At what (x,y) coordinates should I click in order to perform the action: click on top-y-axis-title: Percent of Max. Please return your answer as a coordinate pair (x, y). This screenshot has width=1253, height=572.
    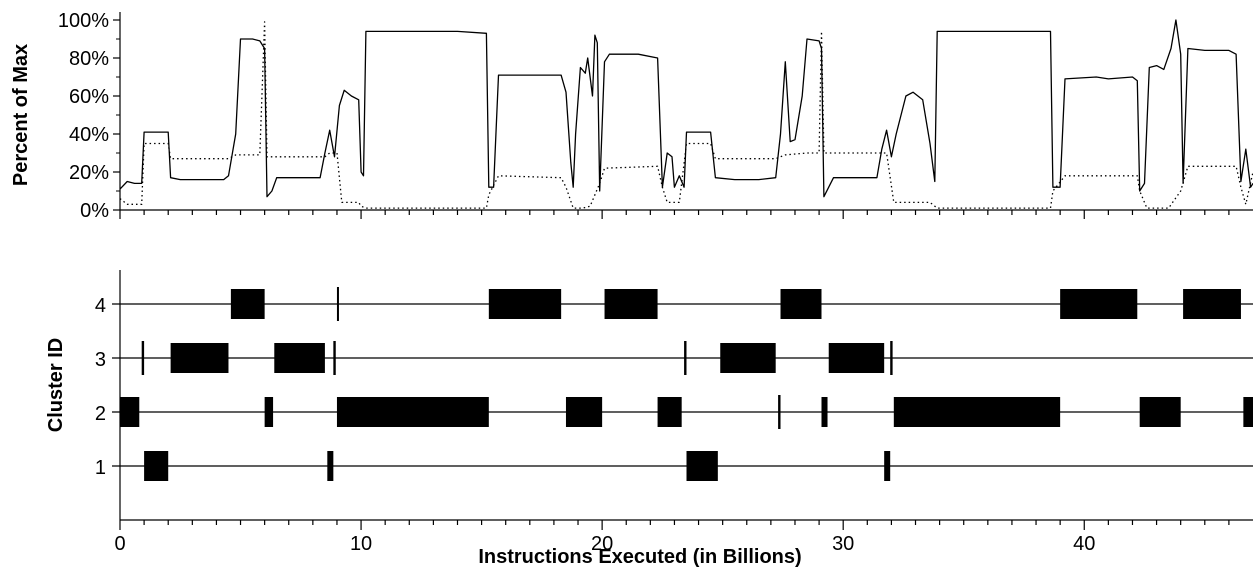
    Looking at the image, I should click on (21, 115).